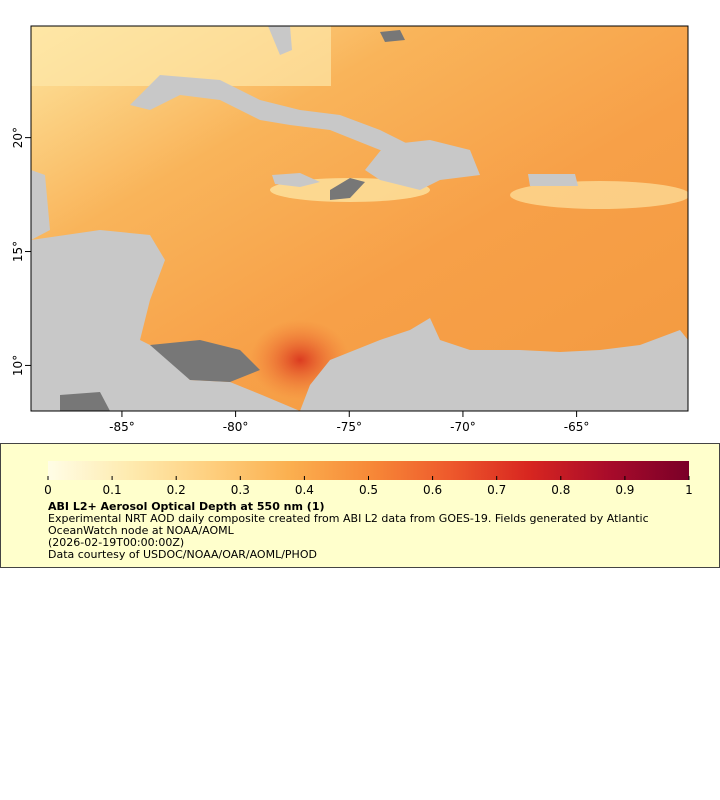  What do you see at coordinates (141, 530) in the screenshot?
I see `description: OceanWatch node at NOAA/AOML` at bounding box center [141, 530].